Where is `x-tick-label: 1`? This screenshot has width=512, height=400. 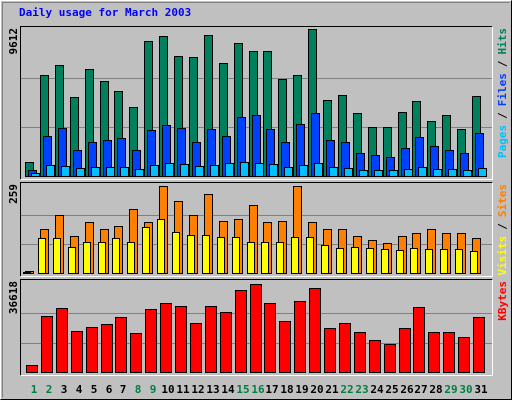
x-tick-label: 1 is located at coordinates (34, 389).